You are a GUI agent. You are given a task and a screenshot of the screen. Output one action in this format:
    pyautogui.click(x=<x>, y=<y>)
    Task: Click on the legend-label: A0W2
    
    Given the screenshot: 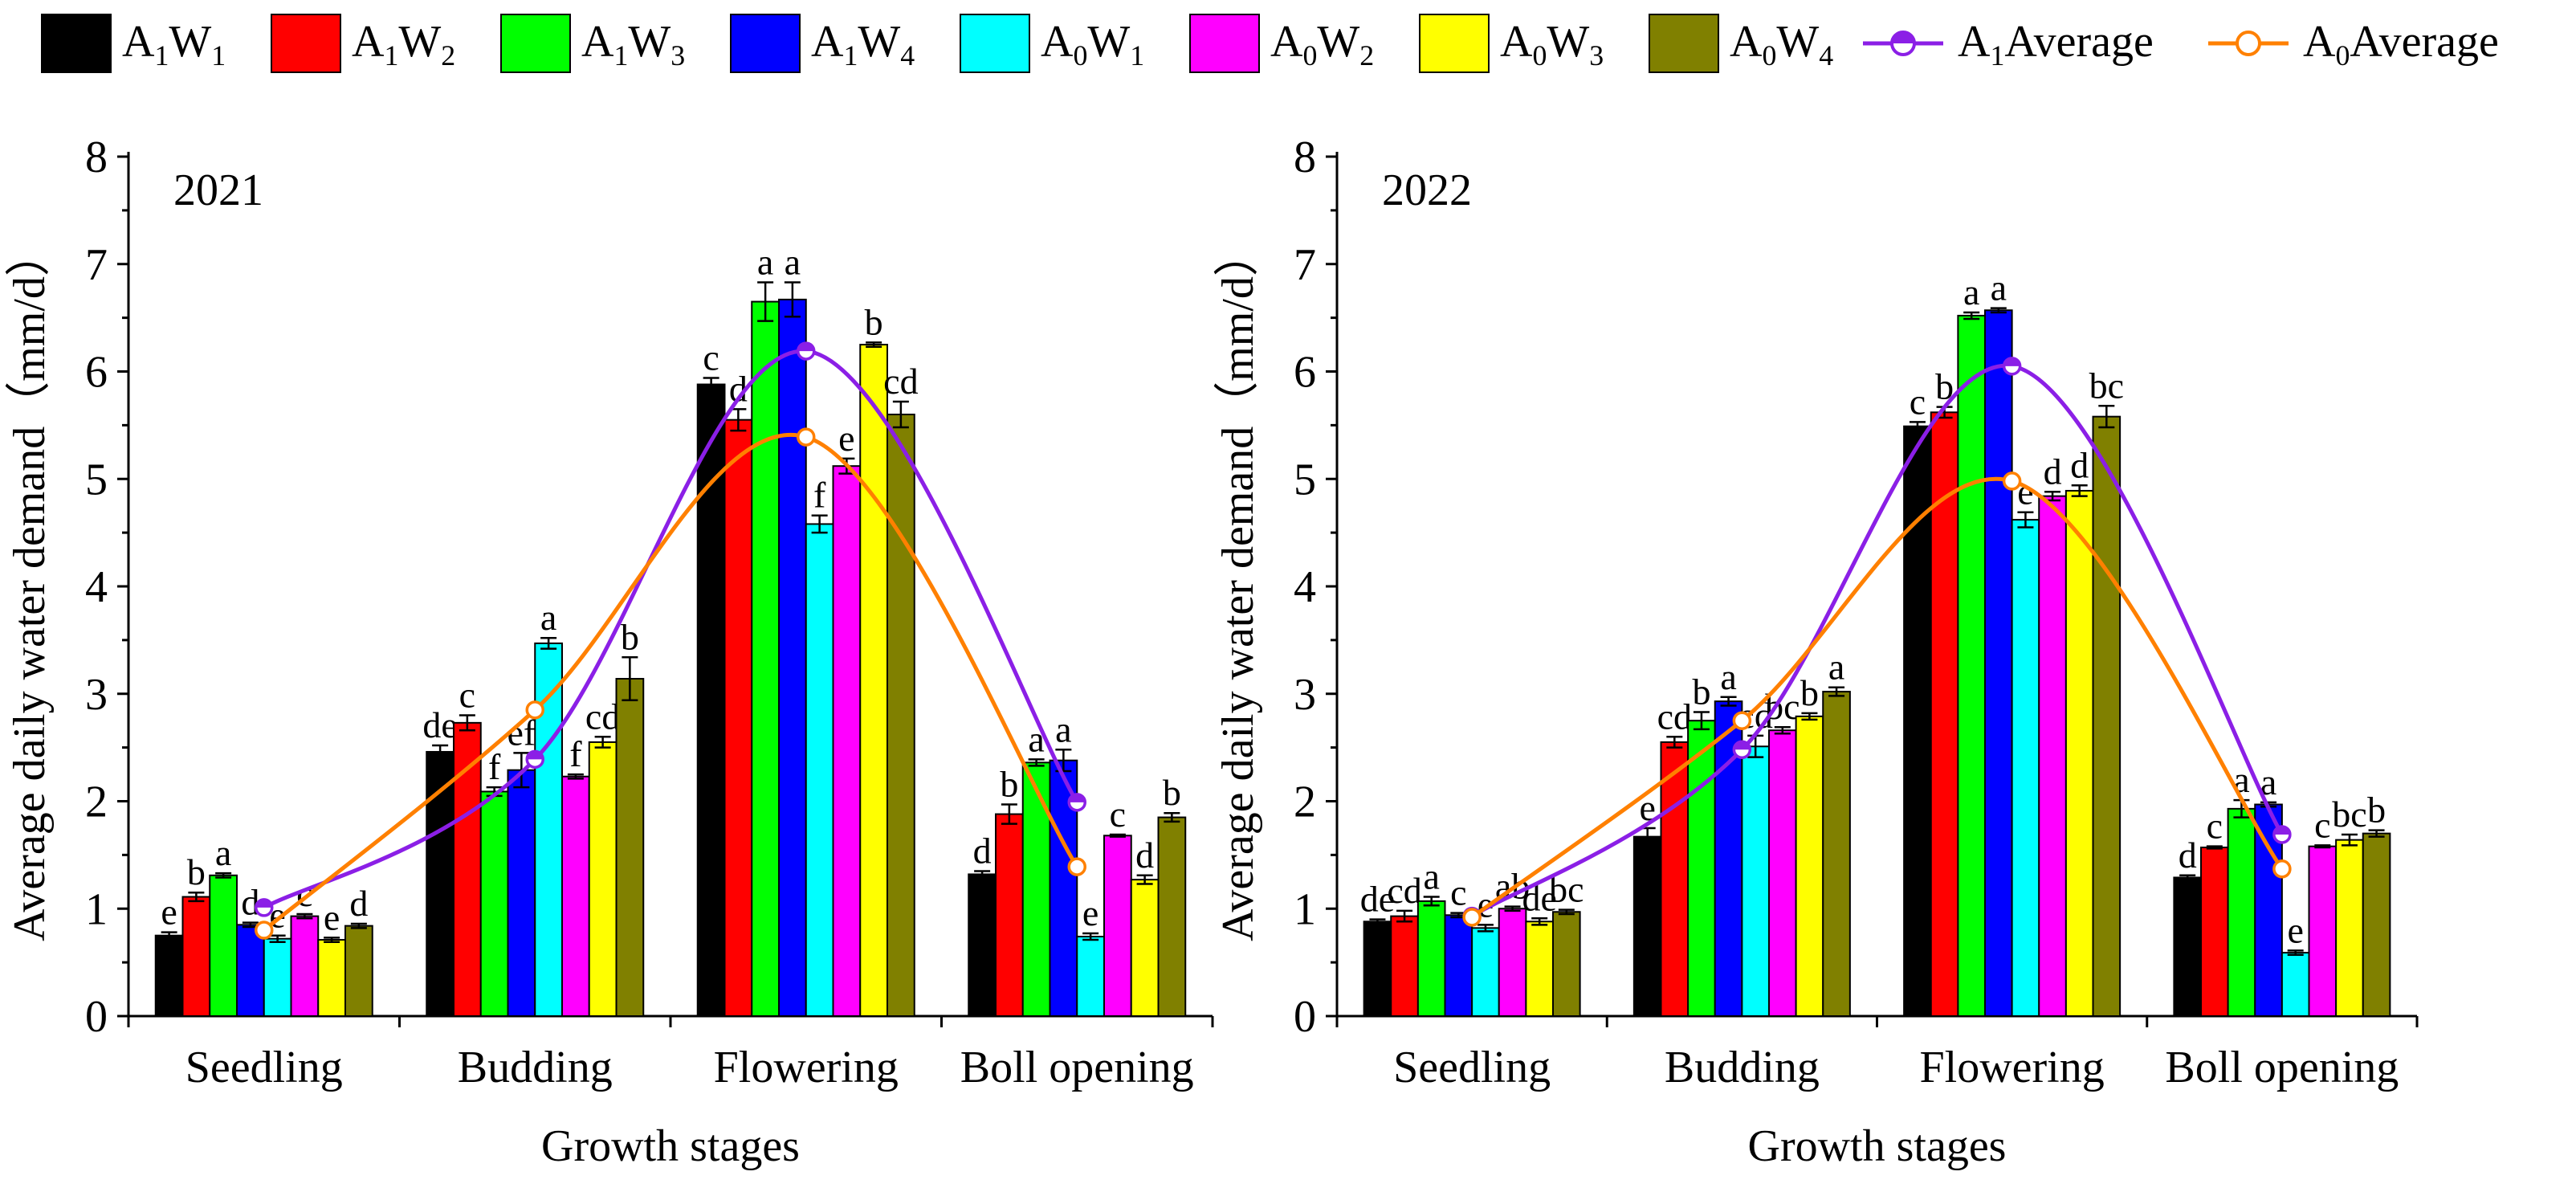 What is the action you would take?
    pyautogui.click(x=1322, y=44)
    